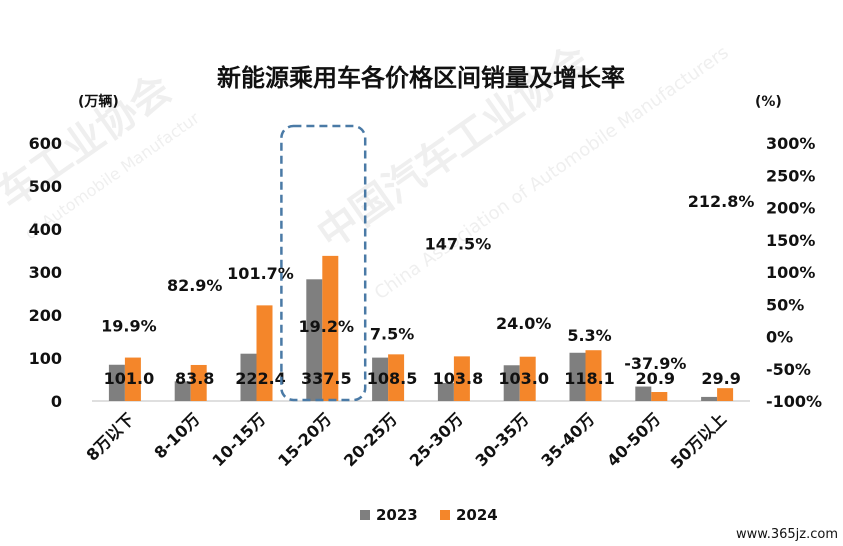  What do you see at coordinates (768, 102) in the screenshot?
I see `right-unit: (%)` at bounding box center [768, 102].